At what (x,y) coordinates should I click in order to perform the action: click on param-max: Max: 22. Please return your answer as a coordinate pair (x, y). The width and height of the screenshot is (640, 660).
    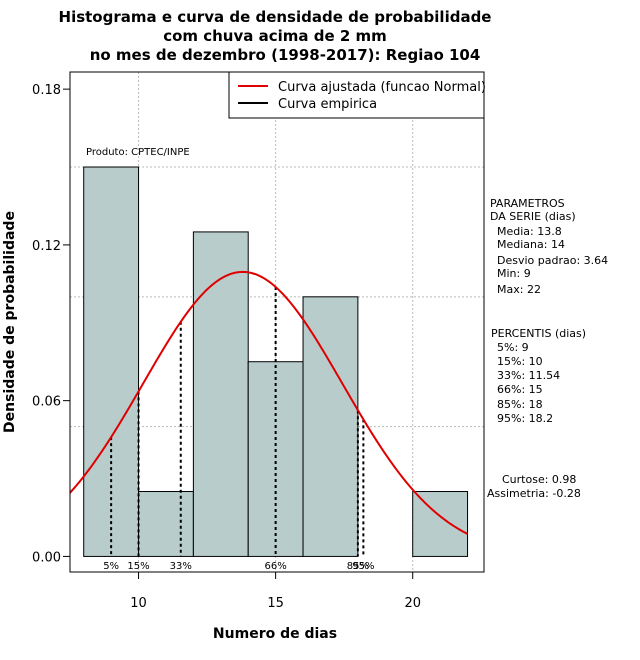
    Looking at the image, I should click on (519, 289).